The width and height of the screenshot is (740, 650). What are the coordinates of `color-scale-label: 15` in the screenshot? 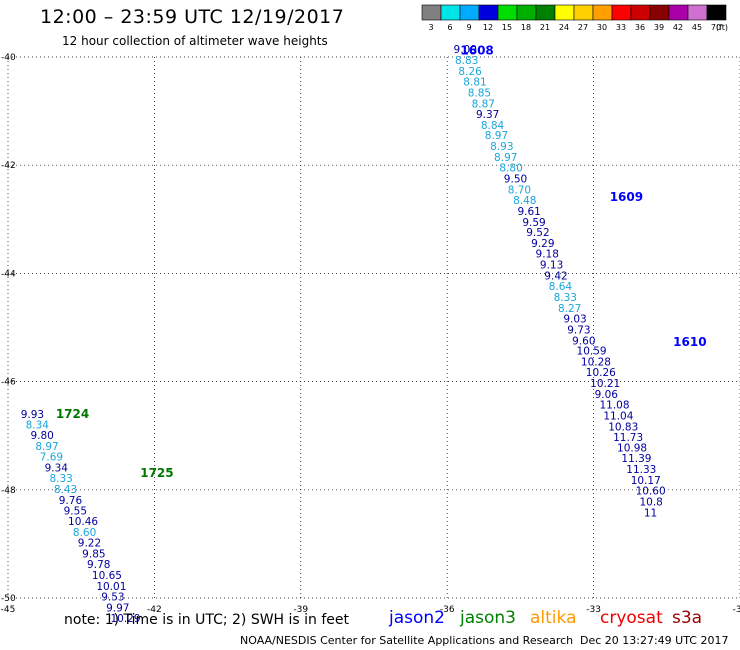 It's located at (507, 27).